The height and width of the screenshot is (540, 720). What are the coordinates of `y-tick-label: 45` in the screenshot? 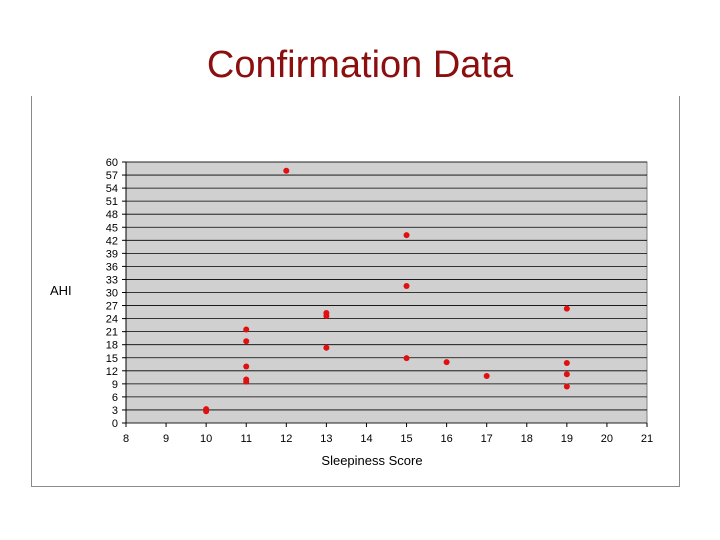 It's located at (112, 228).